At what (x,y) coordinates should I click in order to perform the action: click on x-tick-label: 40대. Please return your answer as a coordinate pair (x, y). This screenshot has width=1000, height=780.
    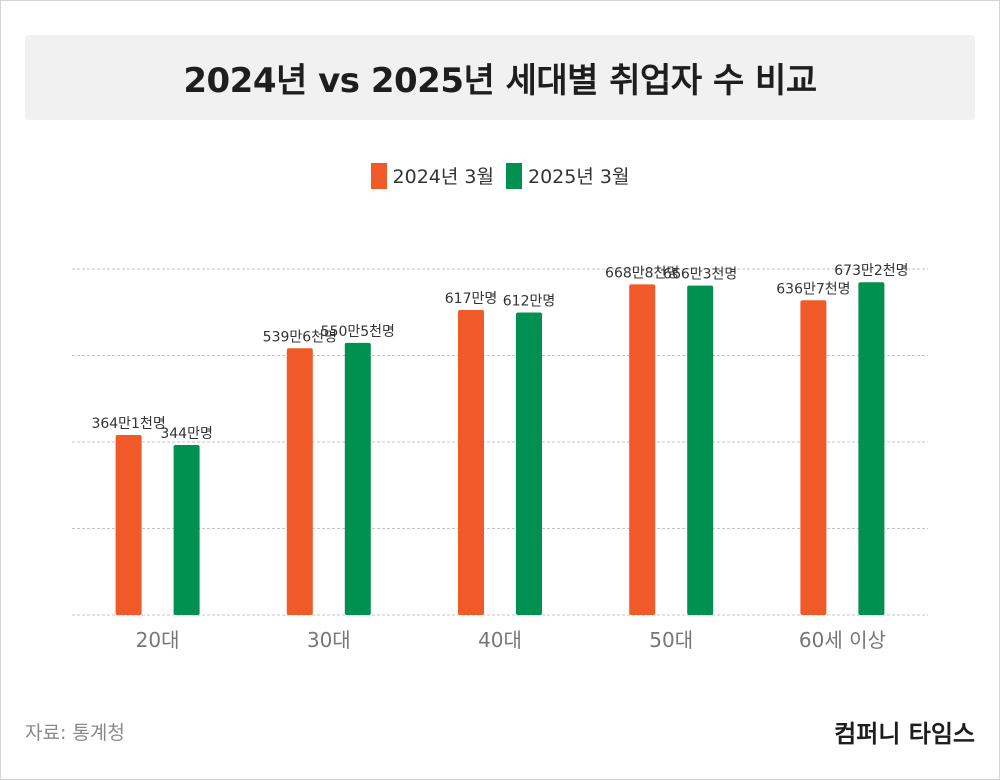
    Looking at the image, I should click on (500, 640).